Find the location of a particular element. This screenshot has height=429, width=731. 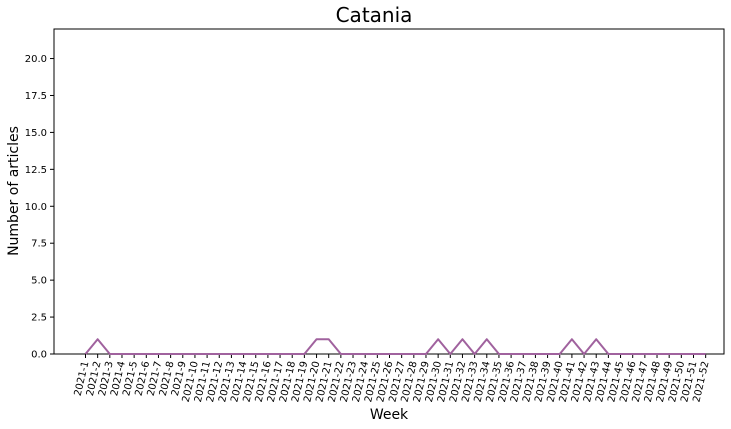

y-axis: 0.0 2.5 5.0 7.5 10.0 12.5 15.0 17.5 20.0 is located at coordinates (39, 207).